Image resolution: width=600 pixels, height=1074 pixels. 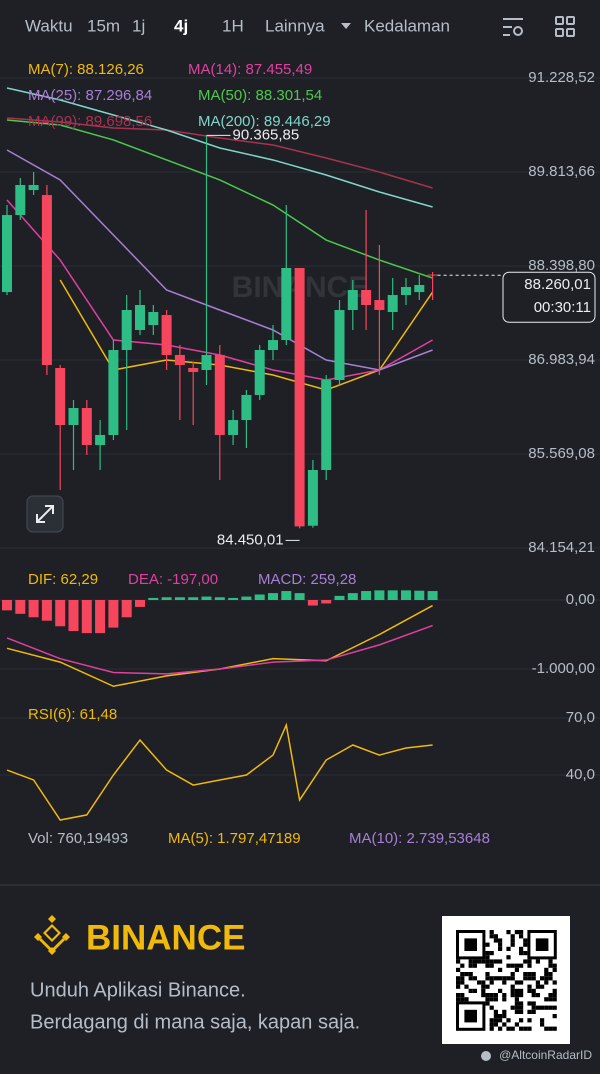 I want to click on tab: 1j, so click(x=138, y=25).